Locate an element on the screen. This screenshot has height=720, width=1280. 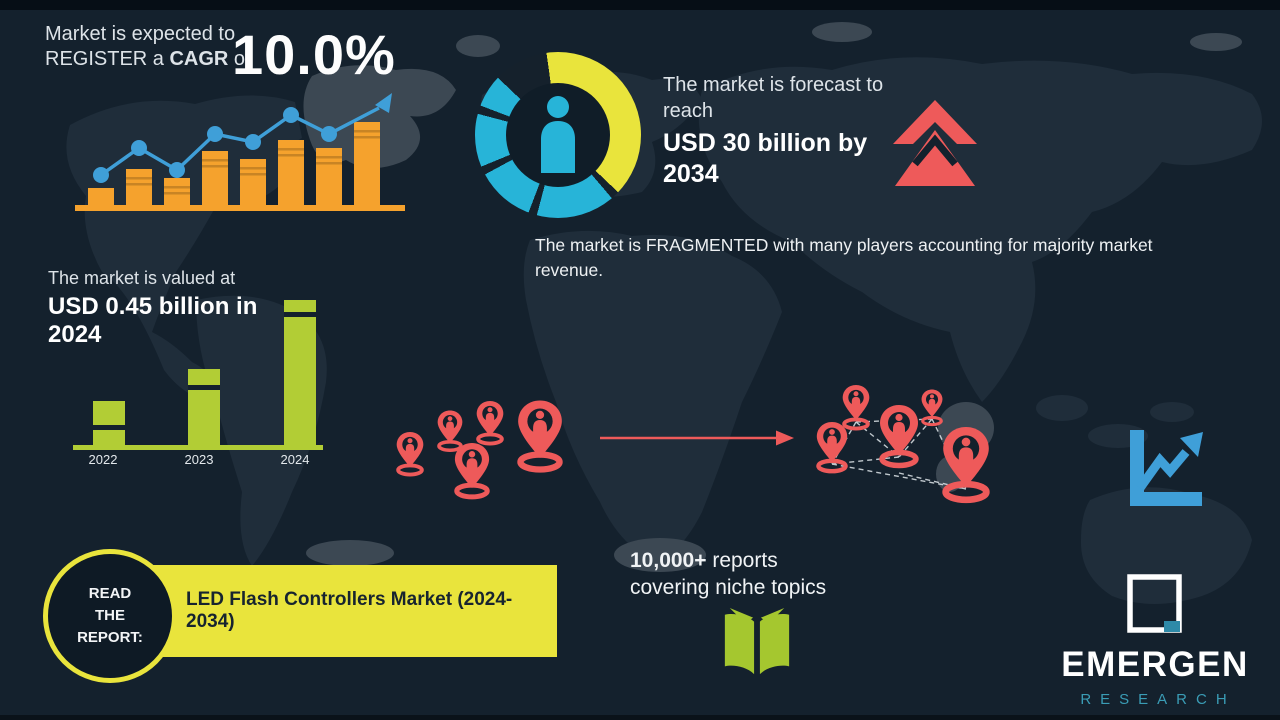
cagr-headline: Market is expected to REGISTER a CAGR of is located at coordinates (148, 47).